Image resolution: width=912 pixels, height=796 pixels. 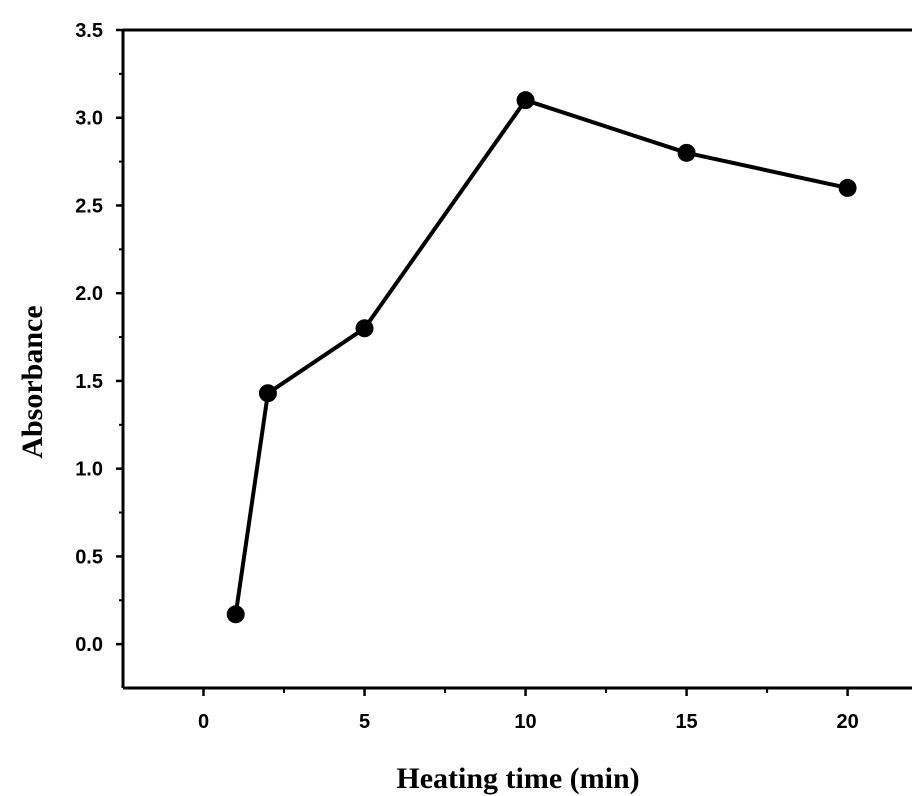 I want to click on y-tick-label: 0.0, so click(x=89, y=645).